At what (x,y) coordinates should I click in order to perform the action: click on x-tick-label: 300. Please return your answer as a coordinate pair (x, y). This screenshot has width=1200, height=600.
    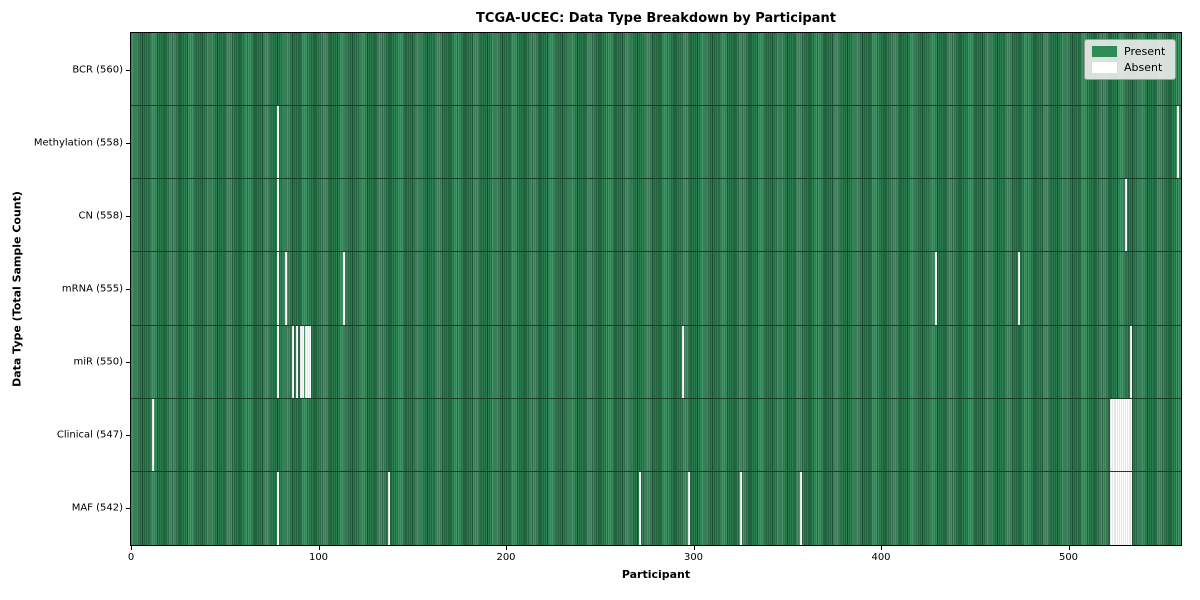
    Looking at the image, I should click on (693, 557).